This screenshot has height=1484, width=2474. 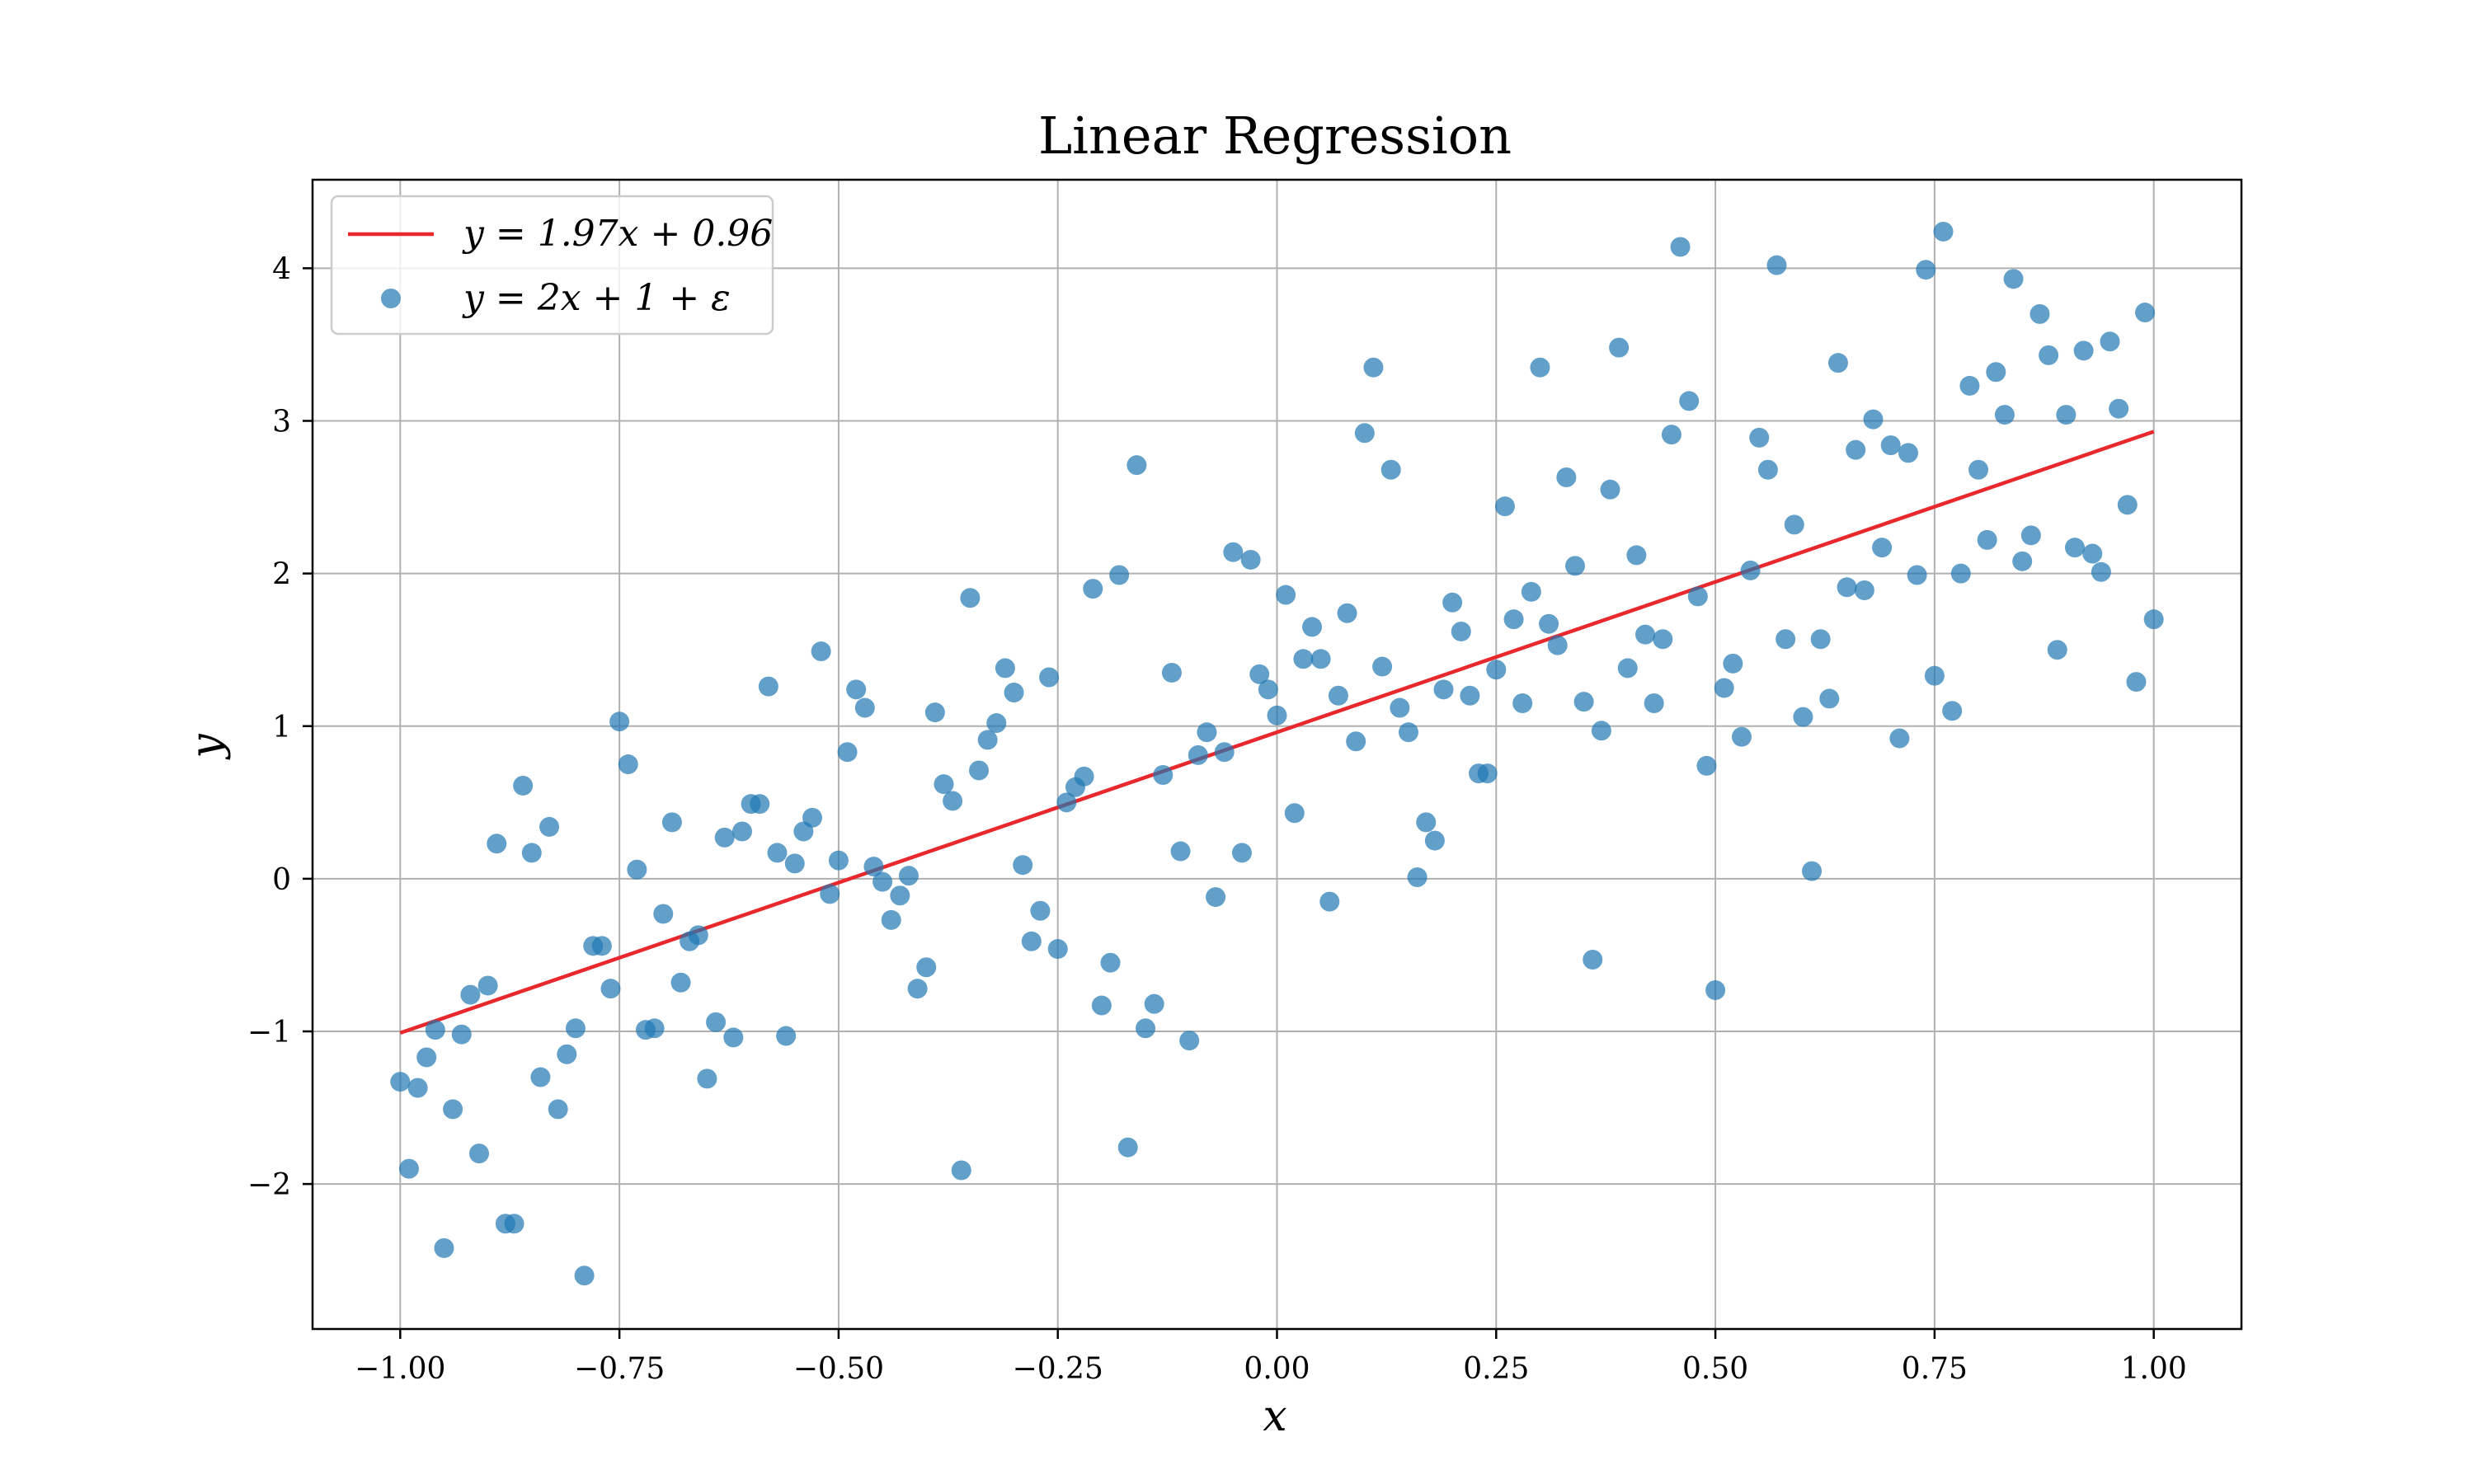 What do you see at coordinates (617, 234) in the screenshot?
I see `legend-label-fit: y = 1.97x + 0.96` at bounding box center [617, 234].